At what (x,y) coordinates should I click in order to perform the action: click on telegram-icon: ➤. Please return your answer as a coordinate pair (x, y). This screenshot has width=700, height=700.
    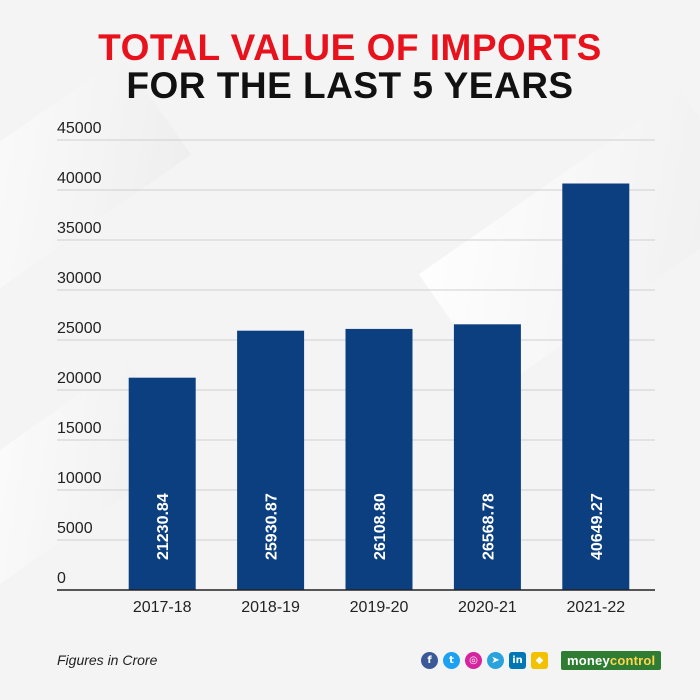
    Looking at the image, I should click on (495, 660).